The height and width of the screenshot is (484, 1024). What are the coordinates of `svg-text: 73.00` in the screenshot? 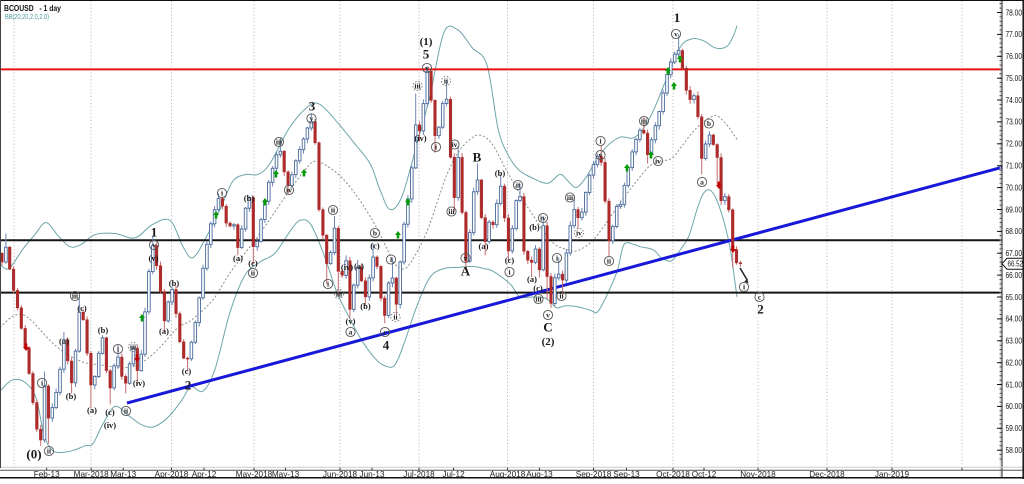 It's located at (1014, 122).